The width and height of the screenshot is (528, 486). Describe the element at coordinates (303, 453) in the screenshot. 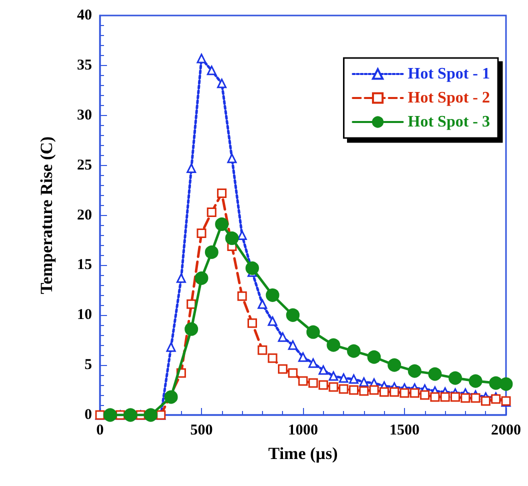

I see `x-axis-title: Time (µs)` at that location.